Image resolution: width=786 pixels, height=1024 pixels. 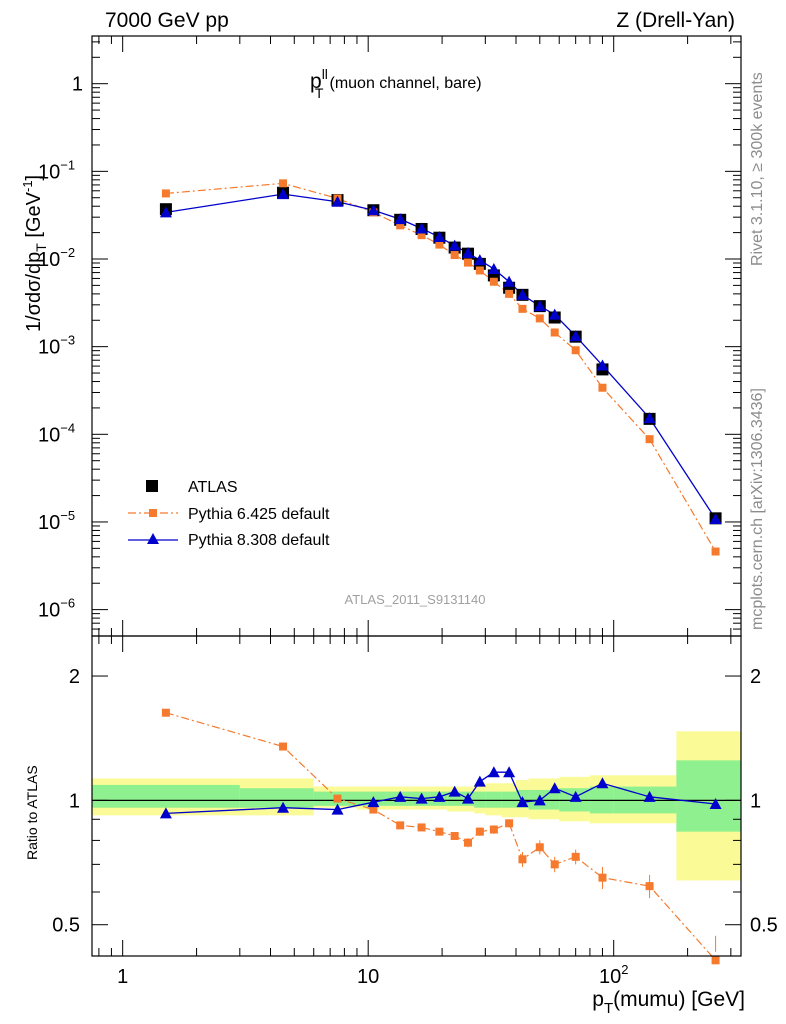 I want to click on legend-label-pythia8: Pythia 8.308 default, so click(x=259, y=540).